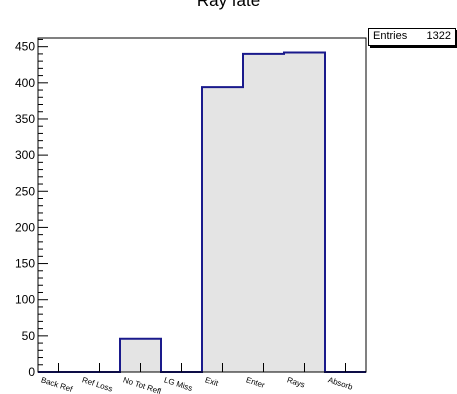 This screenshot has height=394, width=457. I want to click on x-tick-label: Back Ref, so click(57, 384).